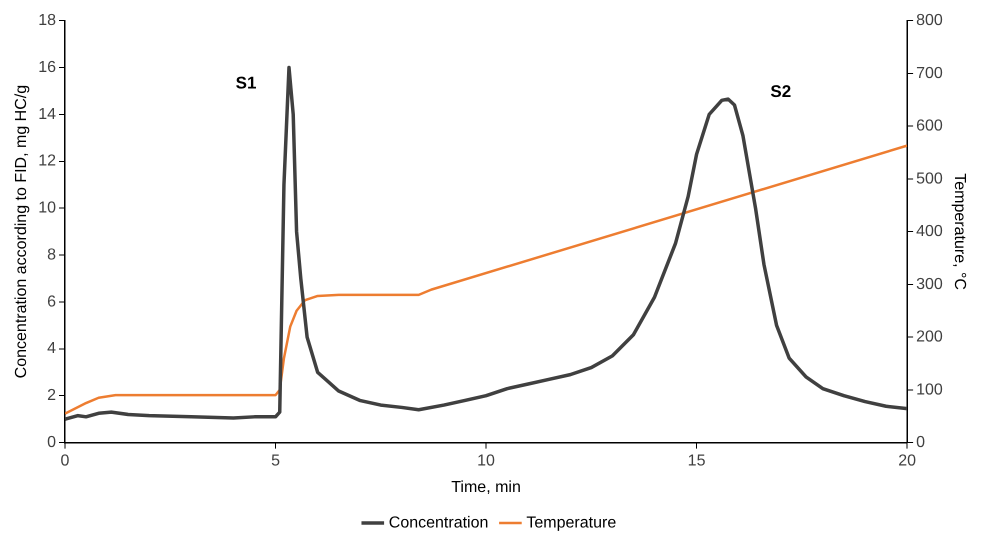  I want to click on y-tick-label: 4, so click(51, 349).